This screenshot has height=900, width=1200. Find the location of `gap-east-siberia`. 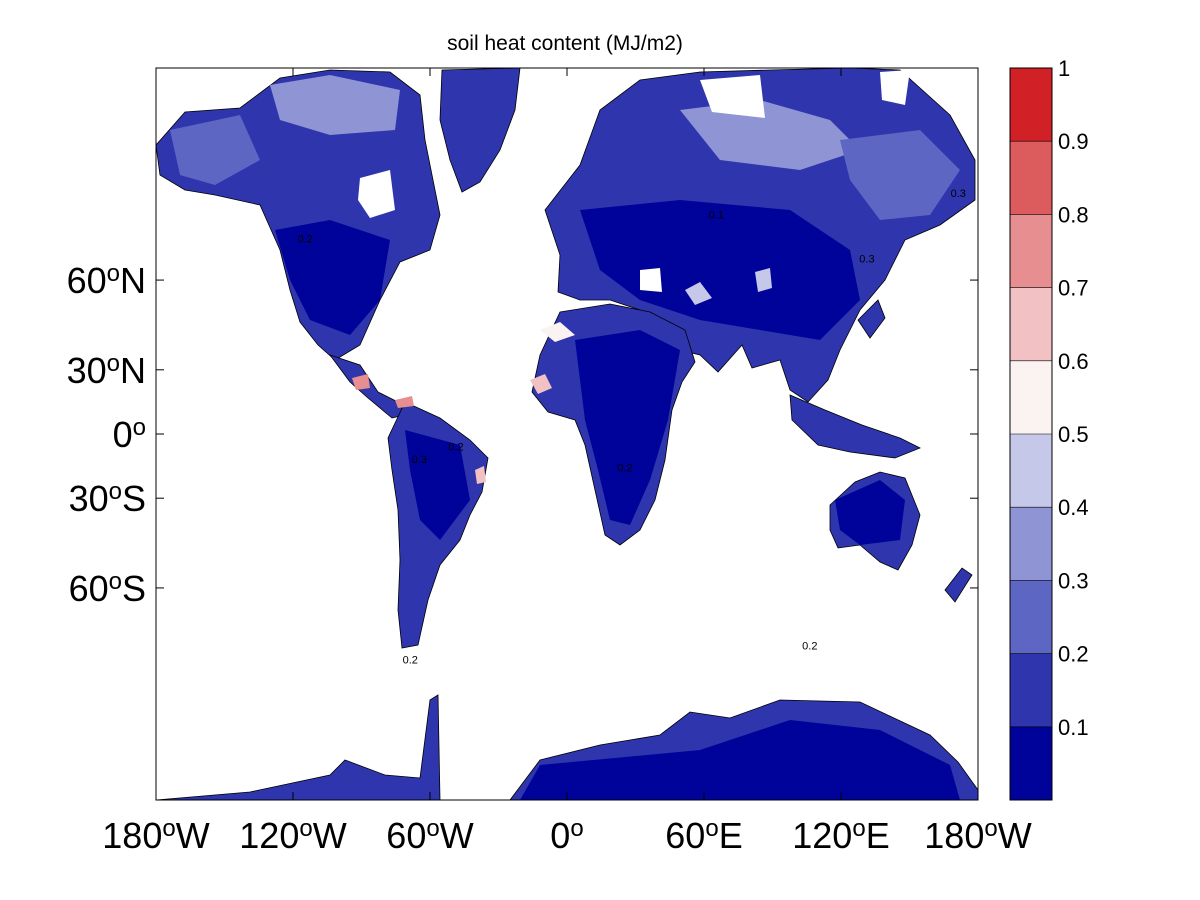

gap-east-siberia is located at coordinates (895, 87).